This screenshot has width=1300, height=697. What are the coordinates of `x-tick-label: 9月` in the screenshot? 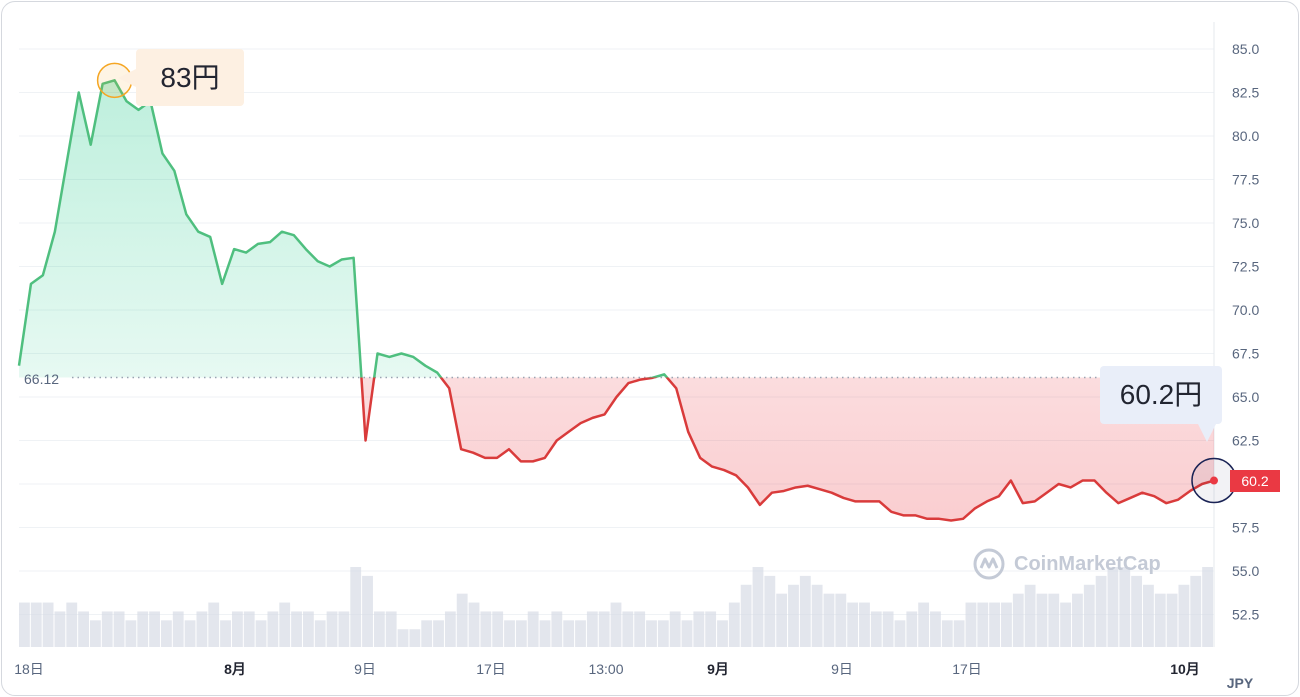 It's located at (718, 669).